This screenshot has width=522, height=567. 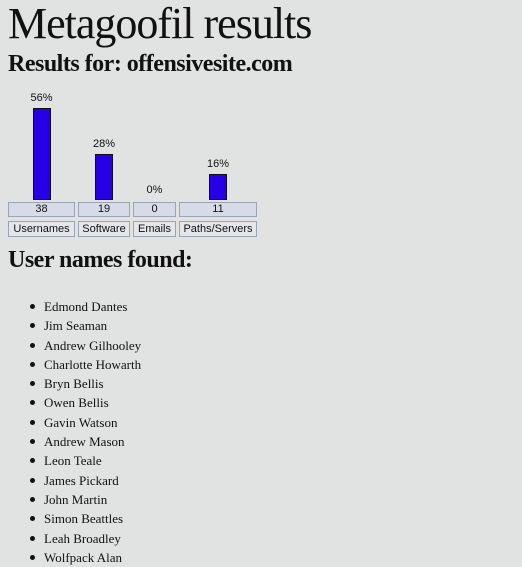 I want to click on user-name: Leon Teale, so click(x=73, y=461).